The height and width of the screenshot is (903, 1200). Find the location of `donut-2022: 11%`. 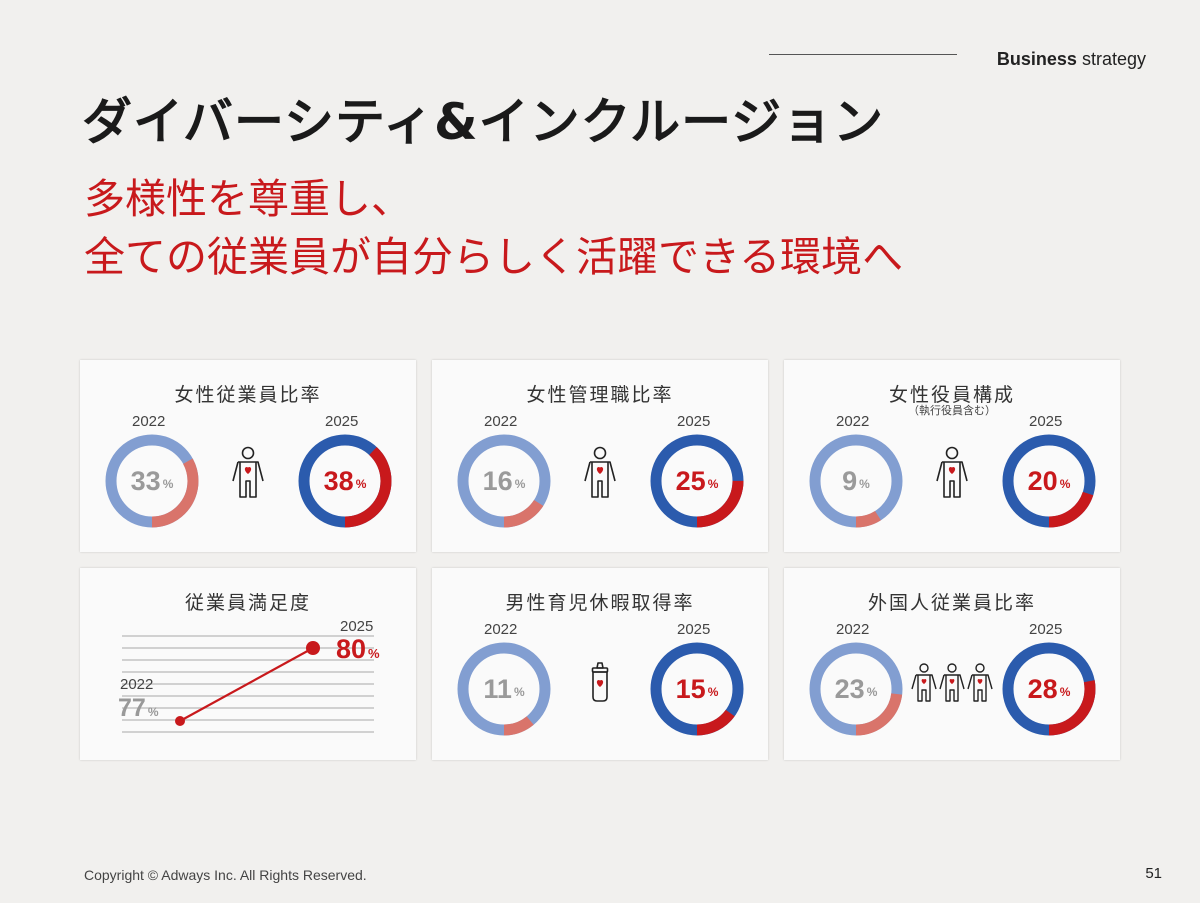

donut-2022: 11% is located at coordinates (504, 689).